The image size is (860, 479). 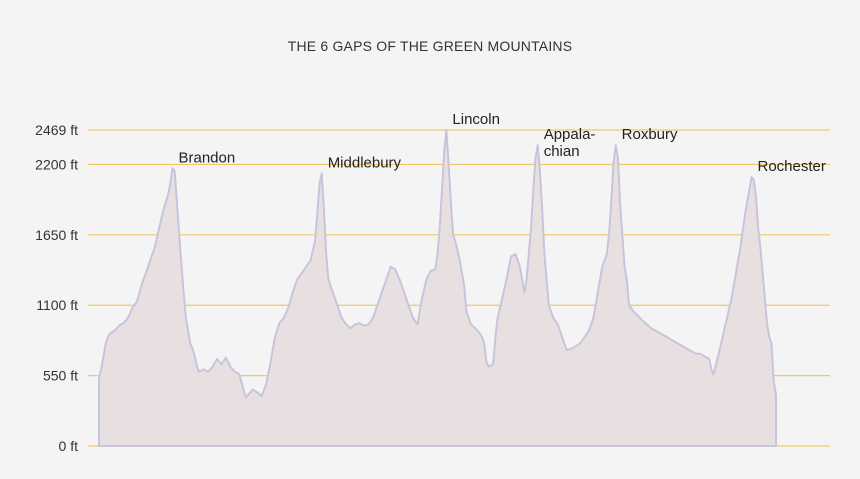 What do you see at coordinates (69, 446) in the screenshot?
I see `y-tick-label: 0 ft` at bounding box center [69, 446].